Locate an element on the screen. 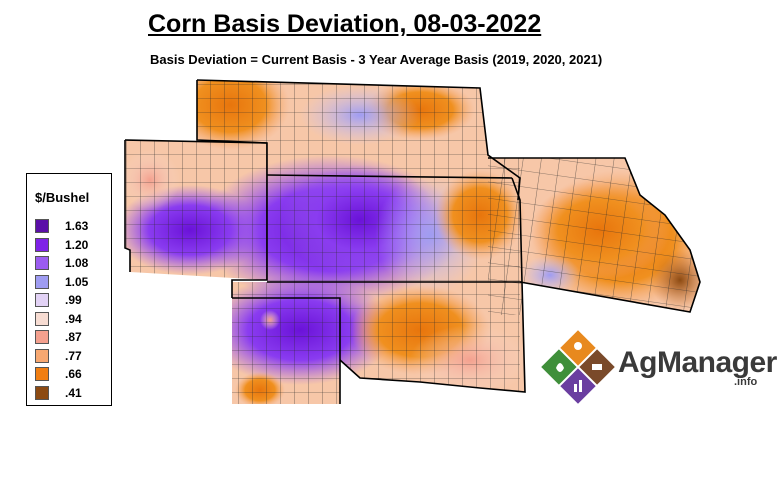  legend-title: $/Bushel is located at coordinates (62, 197).